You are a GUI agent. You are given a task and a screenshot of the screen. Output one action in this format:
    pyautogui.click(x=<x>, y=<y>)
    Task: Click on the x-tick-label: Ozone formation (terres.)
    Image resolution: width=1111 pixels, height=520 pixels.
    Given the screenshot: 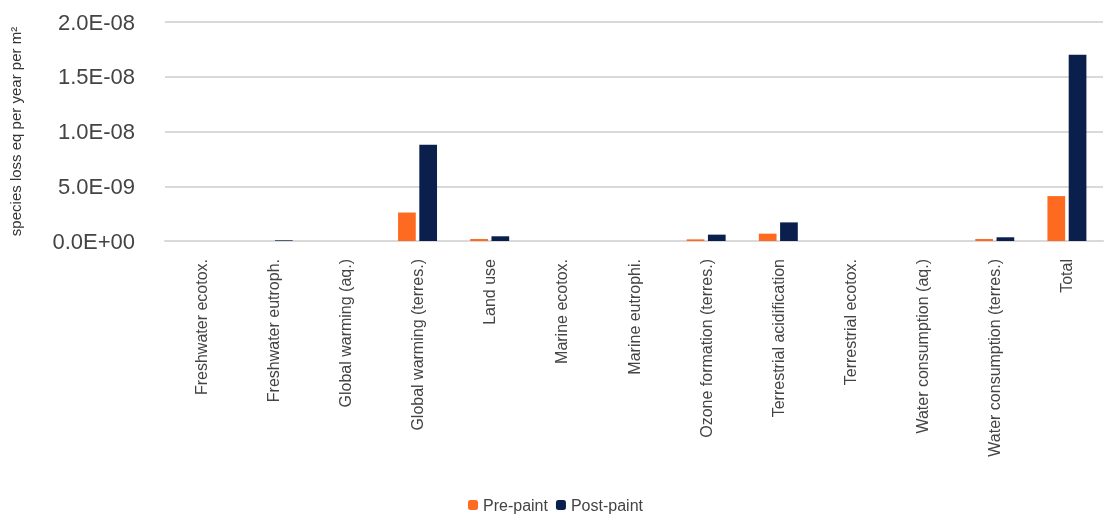 What is the action you would take?
    pyautogui.click(x=706, y=348)
    